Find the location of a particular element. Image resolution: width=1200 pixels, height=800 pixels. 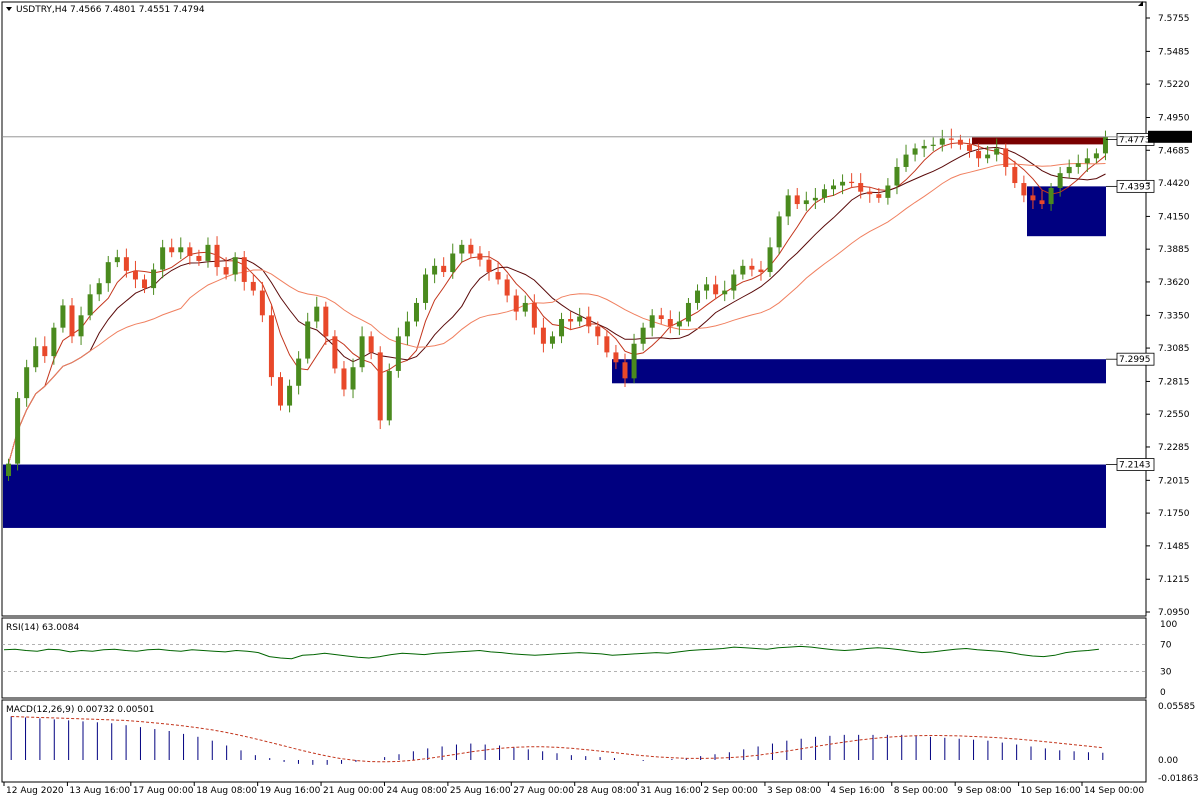

level-label: 7.4773 is located at coordinates (1135, 140).